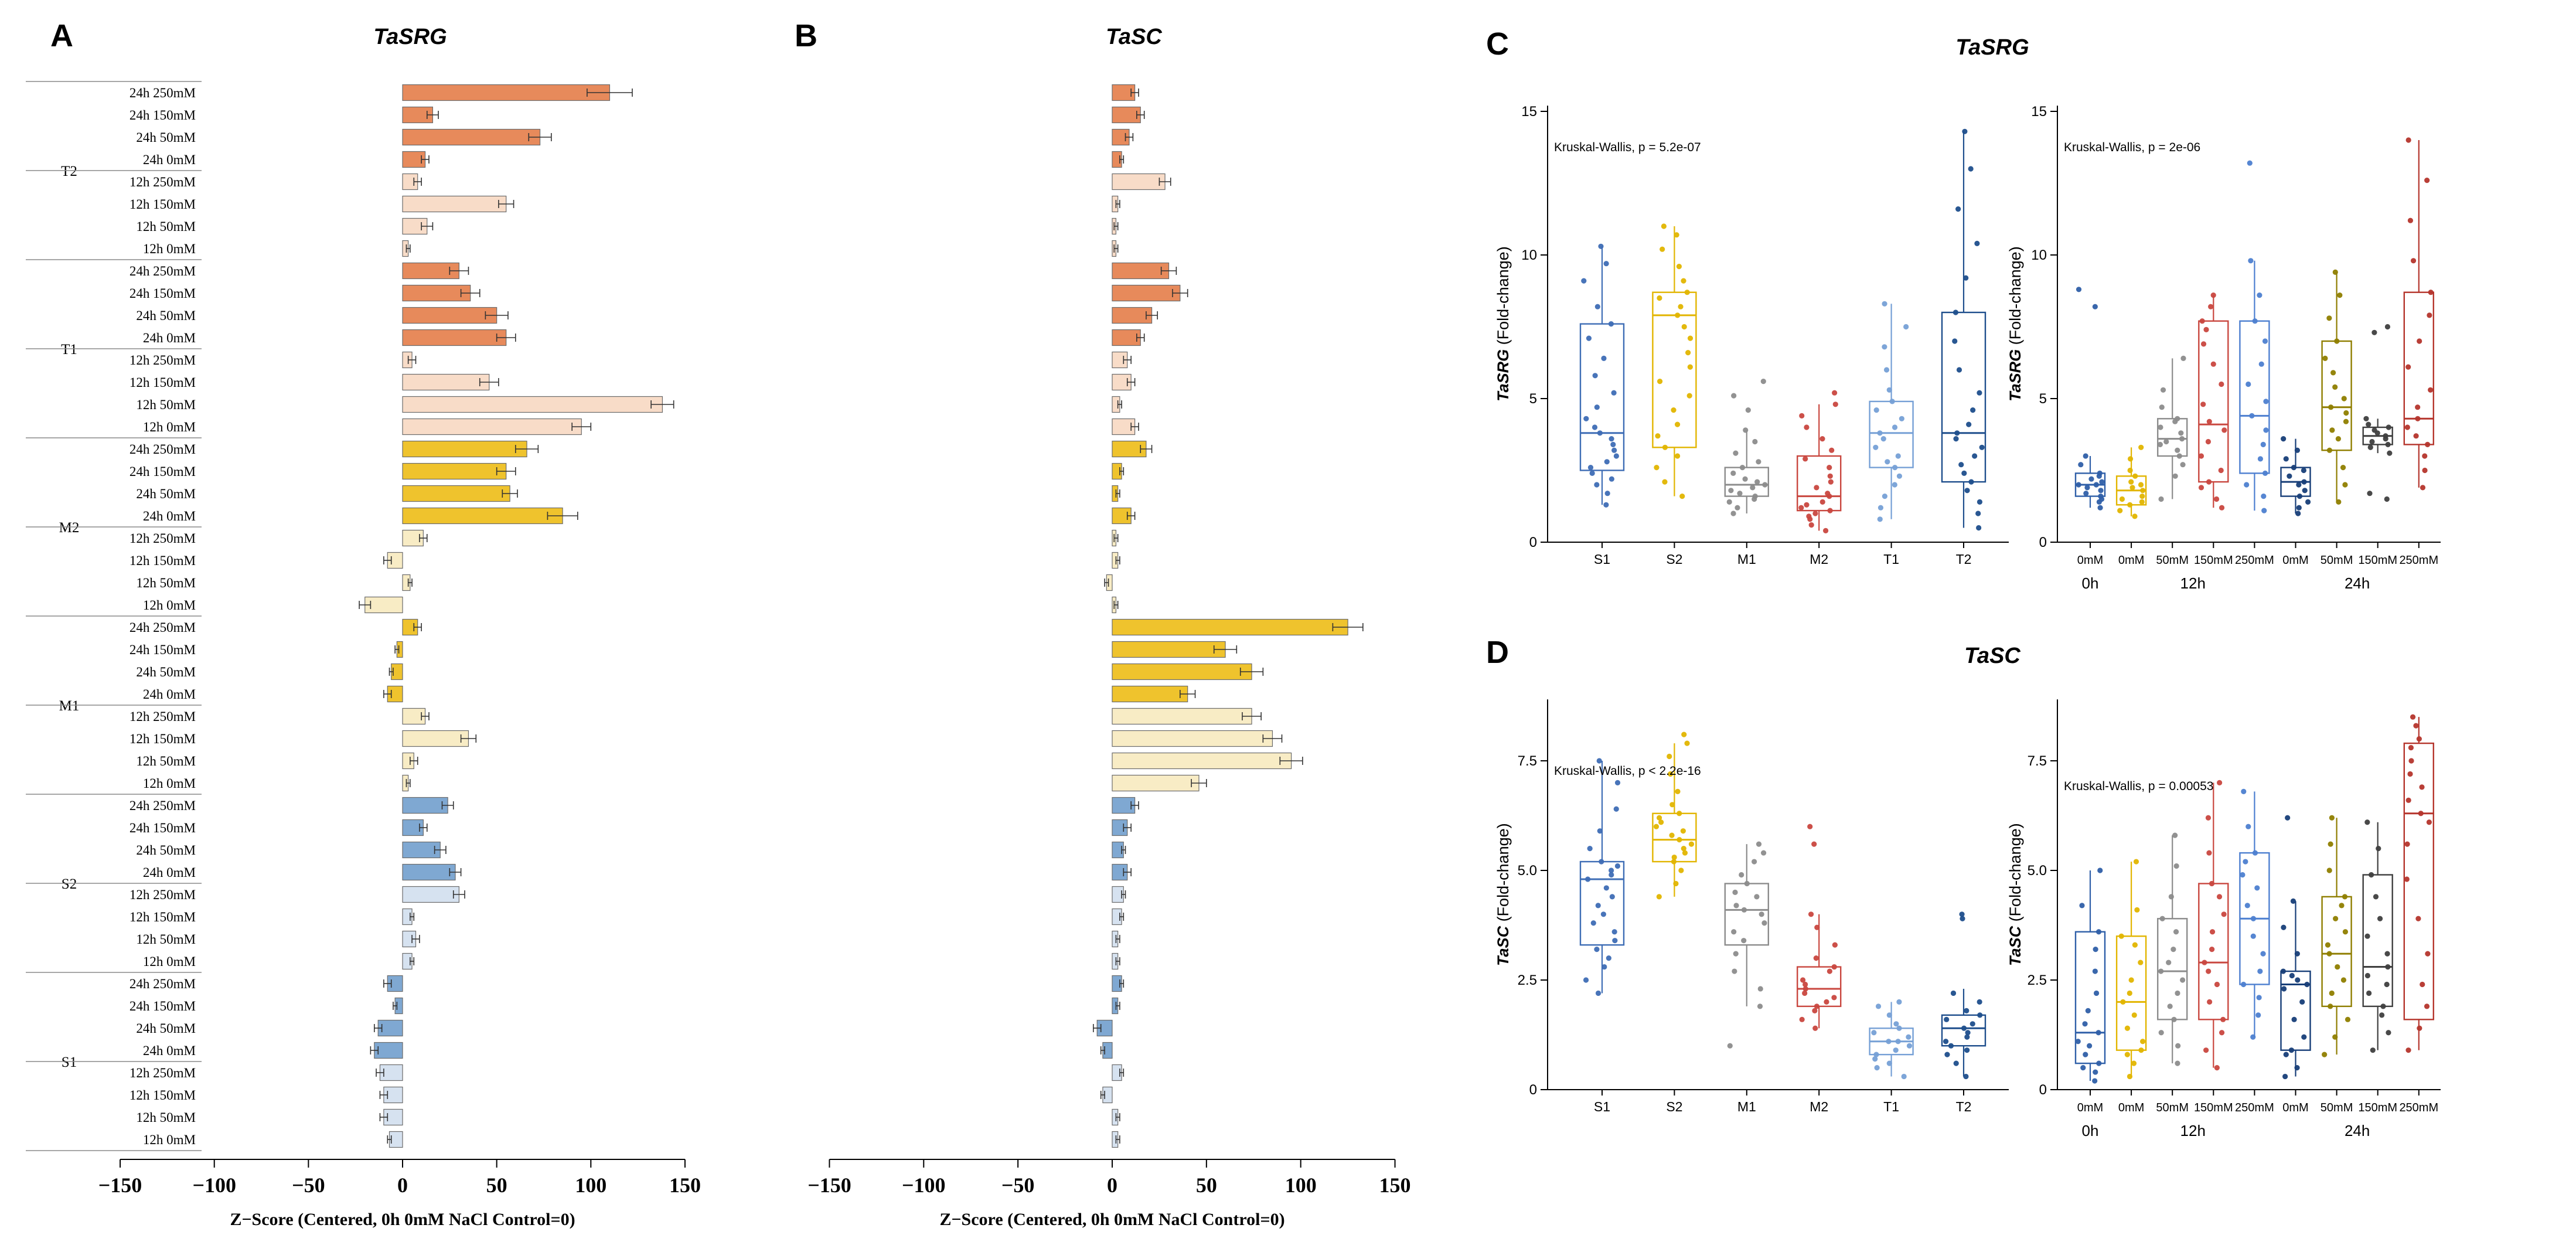 This screenshot has width=2576, height=1252. Describe the element at coordinates (2377, 1107) in the screenshot. I see `category-label: 150mM` at that location.